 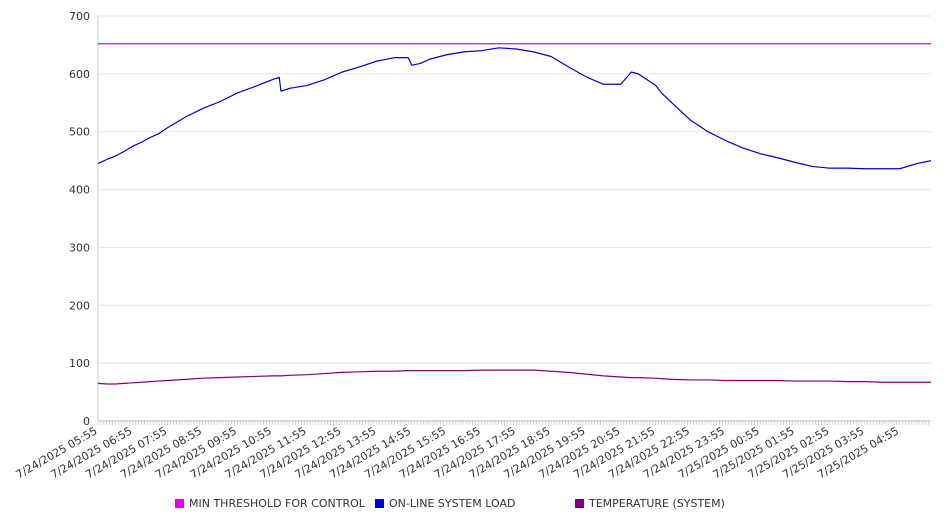 What do you see at coordinates (179, 503) in the screenshot?
I see `legend-swatch-min-threshold` at bounding box center [179, 503].